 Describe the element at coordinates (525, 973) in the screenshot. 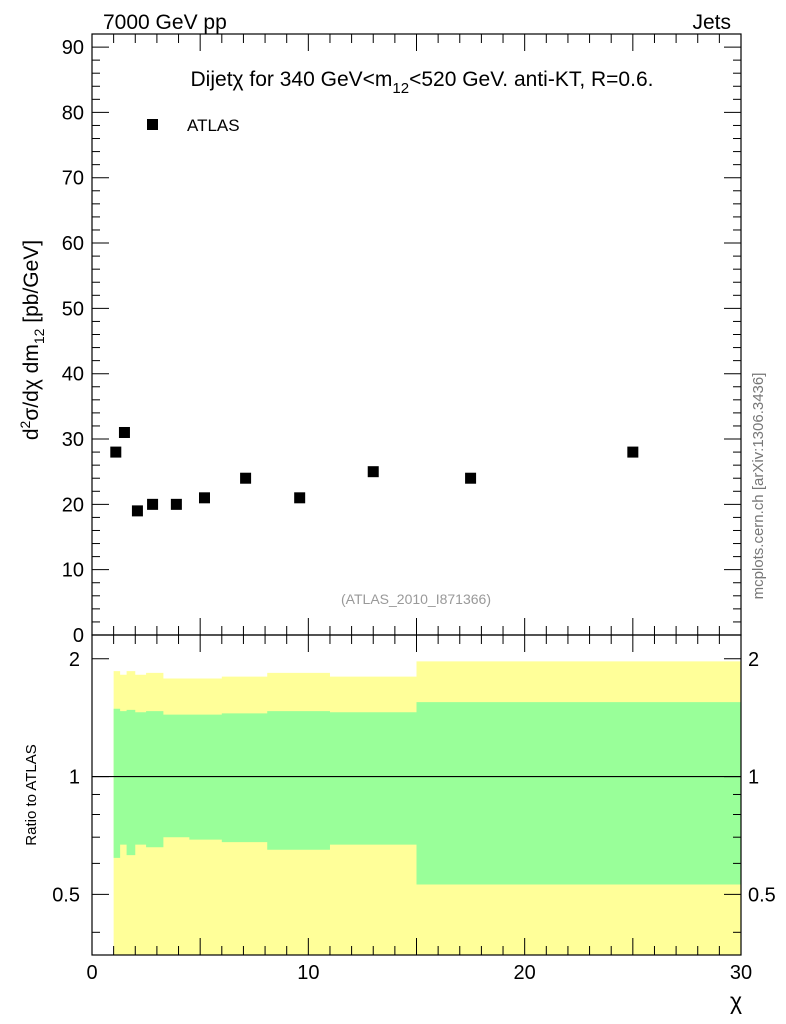

I see `x-tick-label: 20` at that location.